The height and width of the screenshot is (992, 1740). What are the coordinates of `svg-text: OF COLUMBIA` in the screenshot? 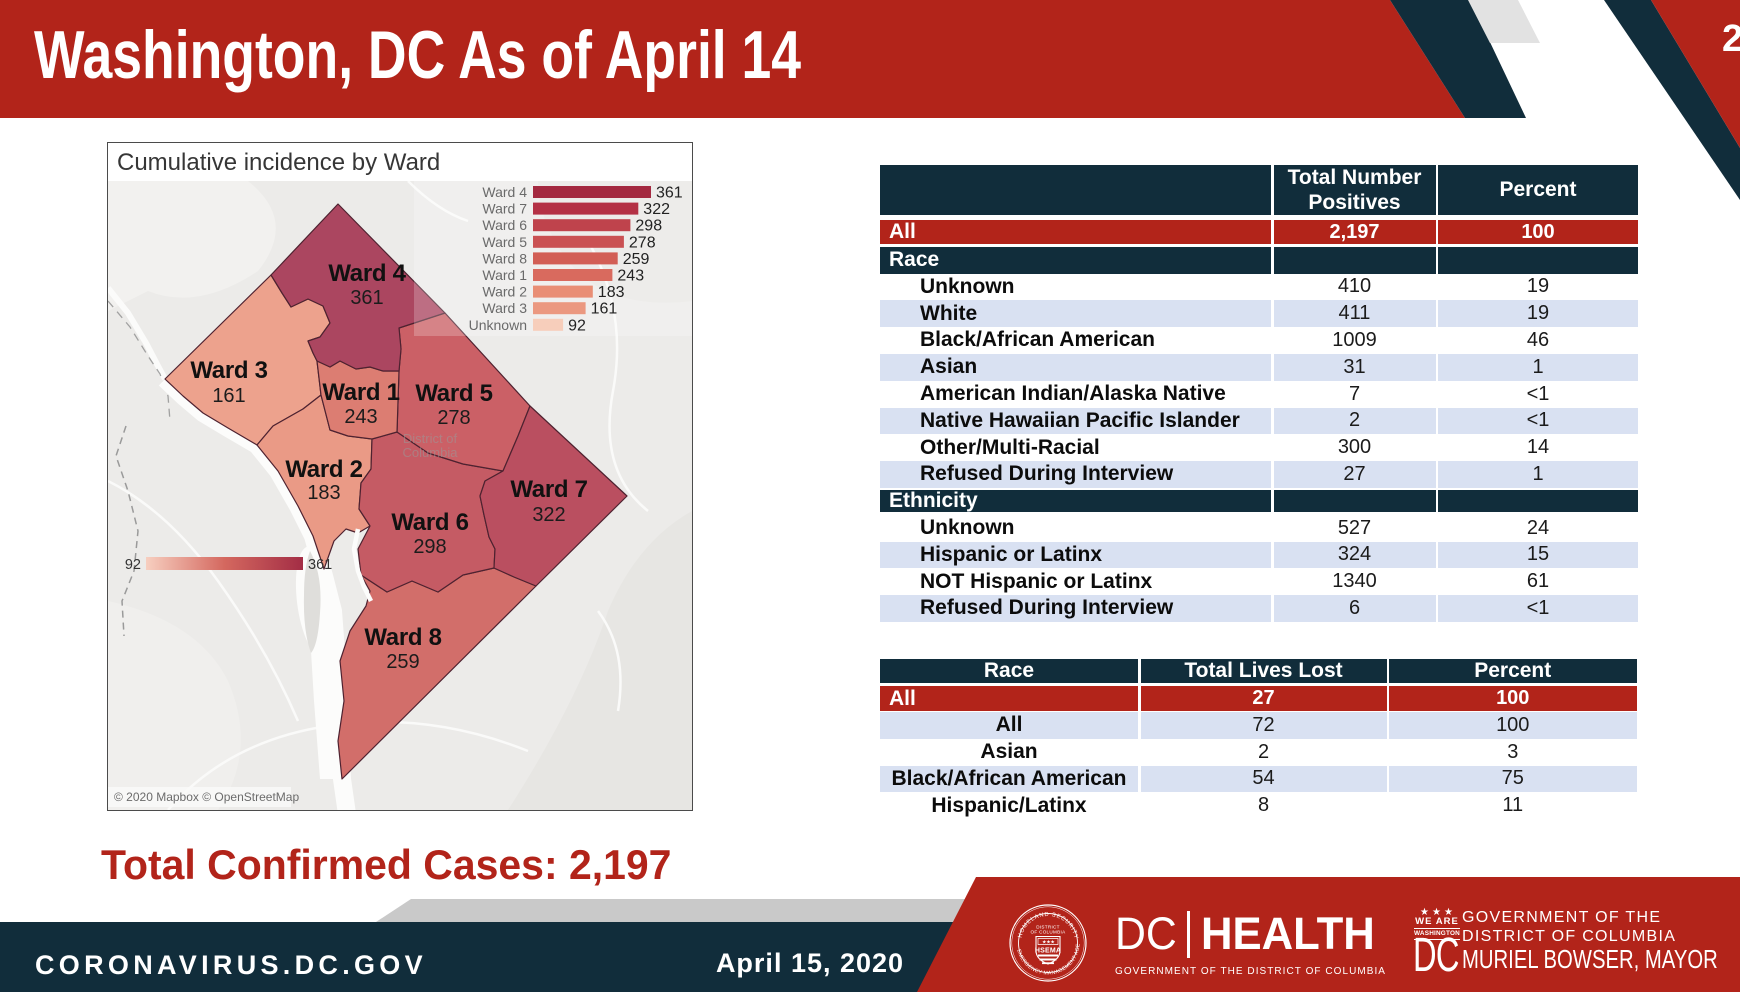 It's located at (1049, 932).